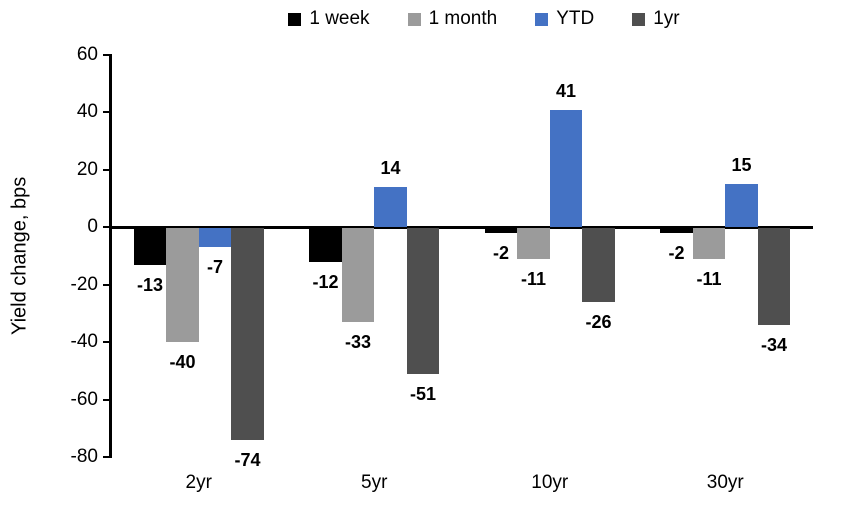 The image size is (852, 509). Describe the element at coordinates (325, 281) in the screenshot. I see `bar-value-label: -12` at that location.